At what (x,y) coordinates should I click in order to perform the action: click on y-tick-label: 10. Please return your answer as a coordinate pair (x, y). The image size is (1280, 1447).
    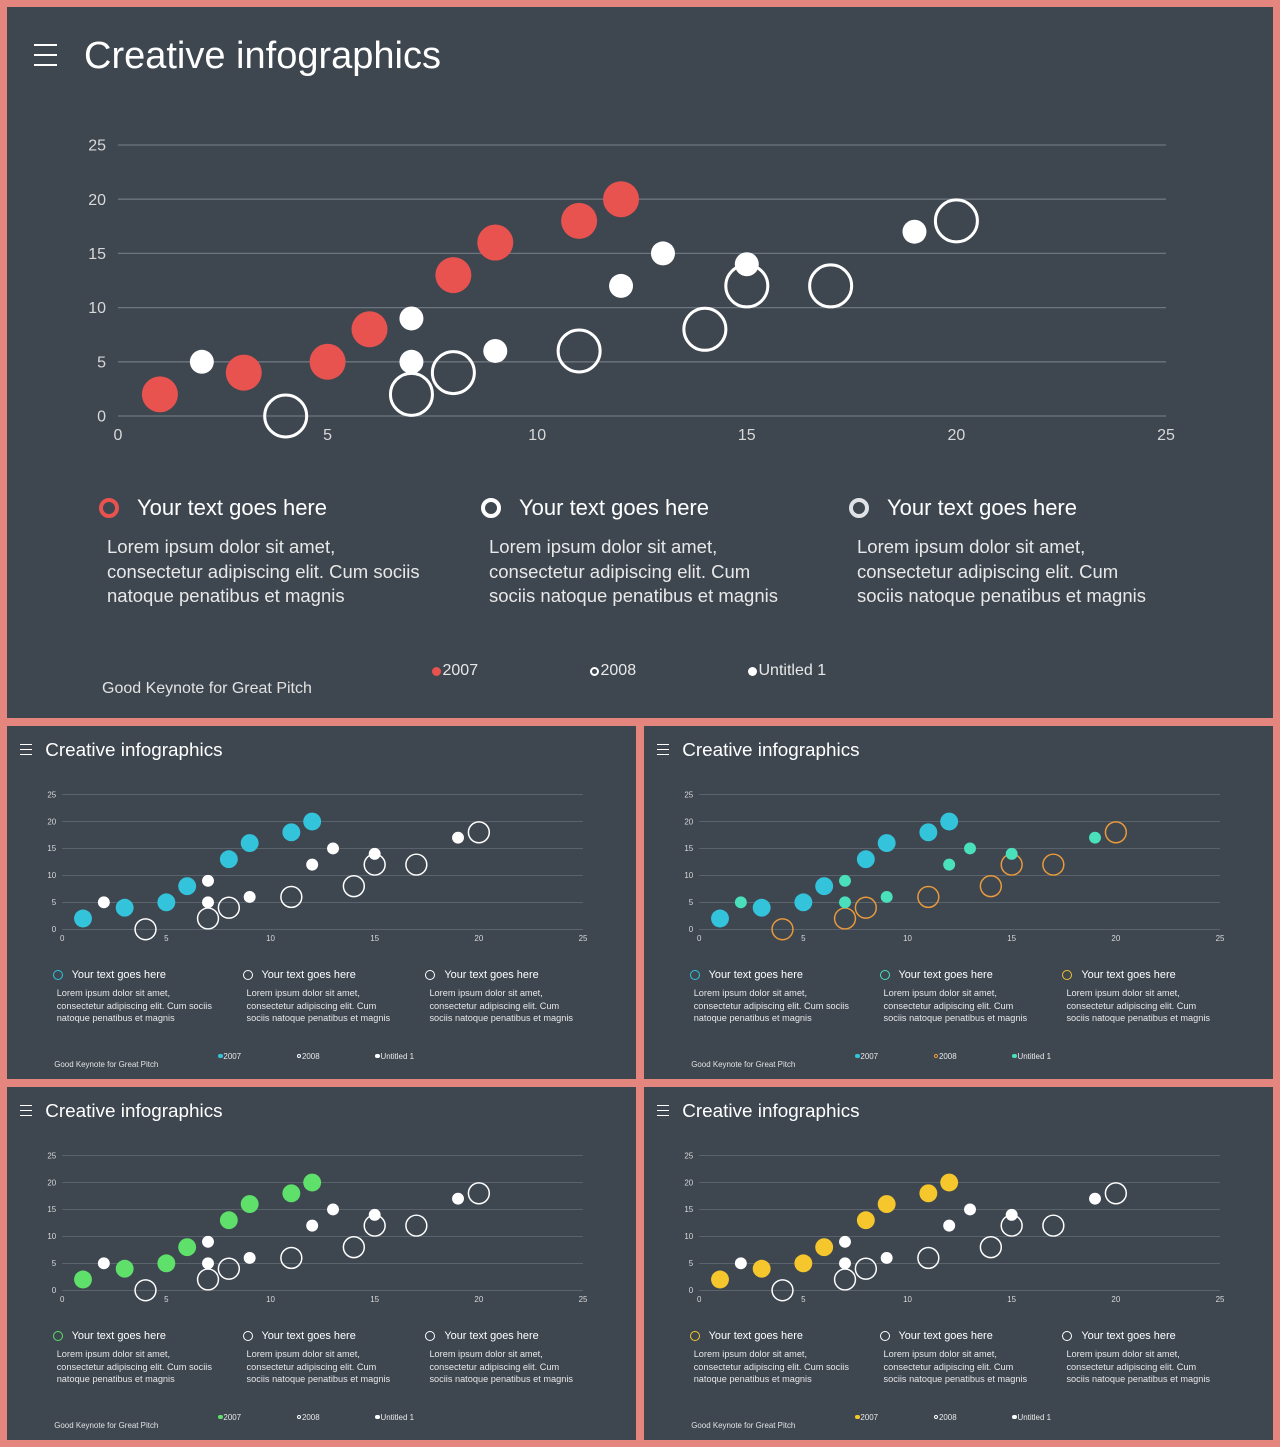
    Looking at the image, I should click on (688, 1236).